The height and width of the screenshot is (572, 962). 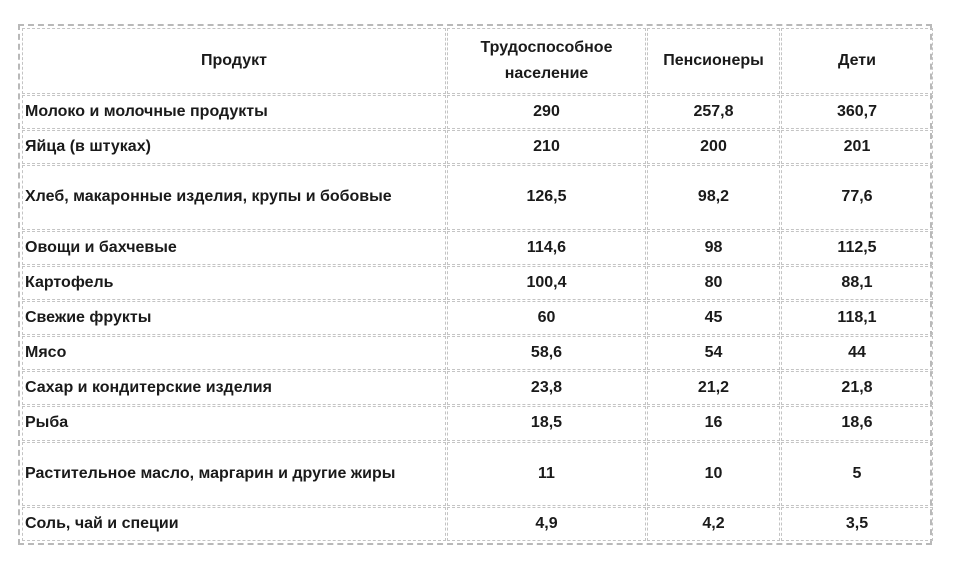 I want to click on cell-children: 118,1, so click(x=857, y=318).